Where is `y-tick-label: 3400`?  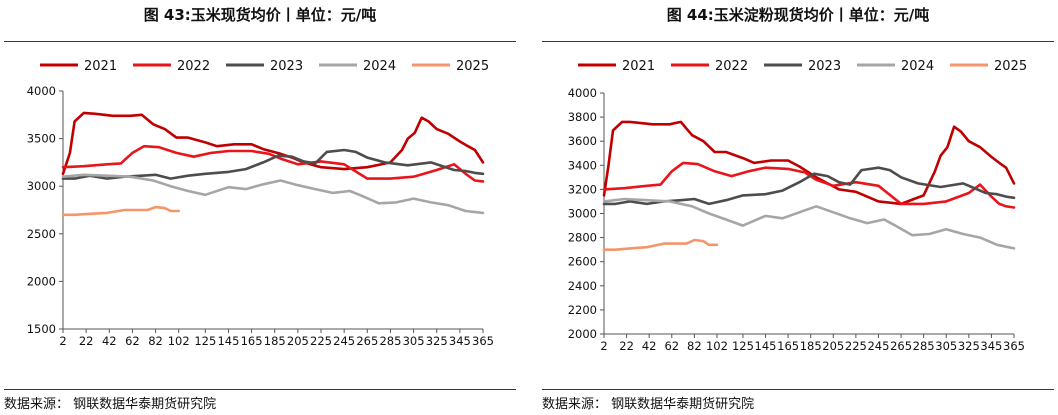 y-tick-label: 3400 is located at coordinates (582, 165).